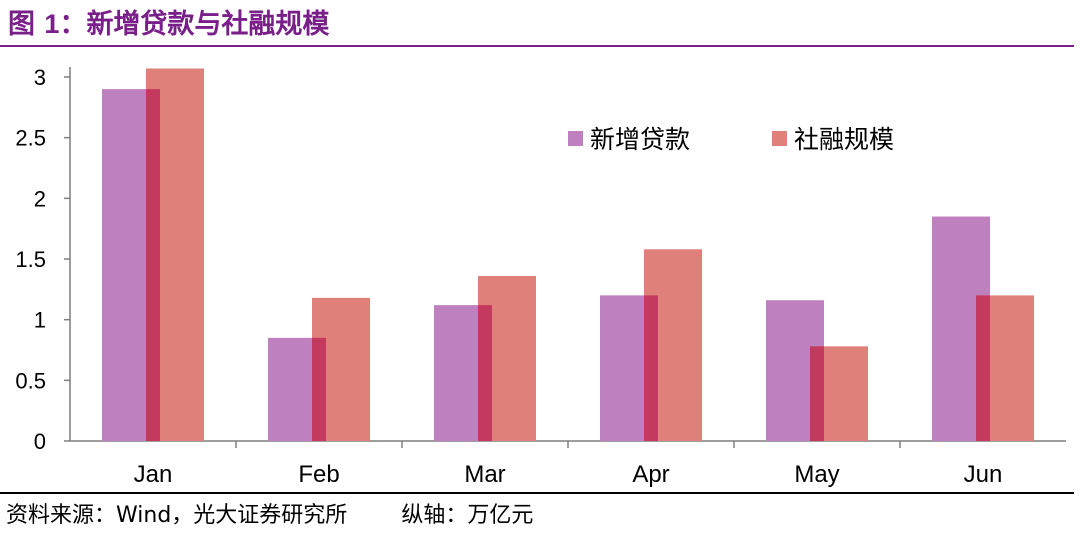  Describe the element at coordinates (40, 198) in the screenshot. I see `y-tick-label: 2` at that location.